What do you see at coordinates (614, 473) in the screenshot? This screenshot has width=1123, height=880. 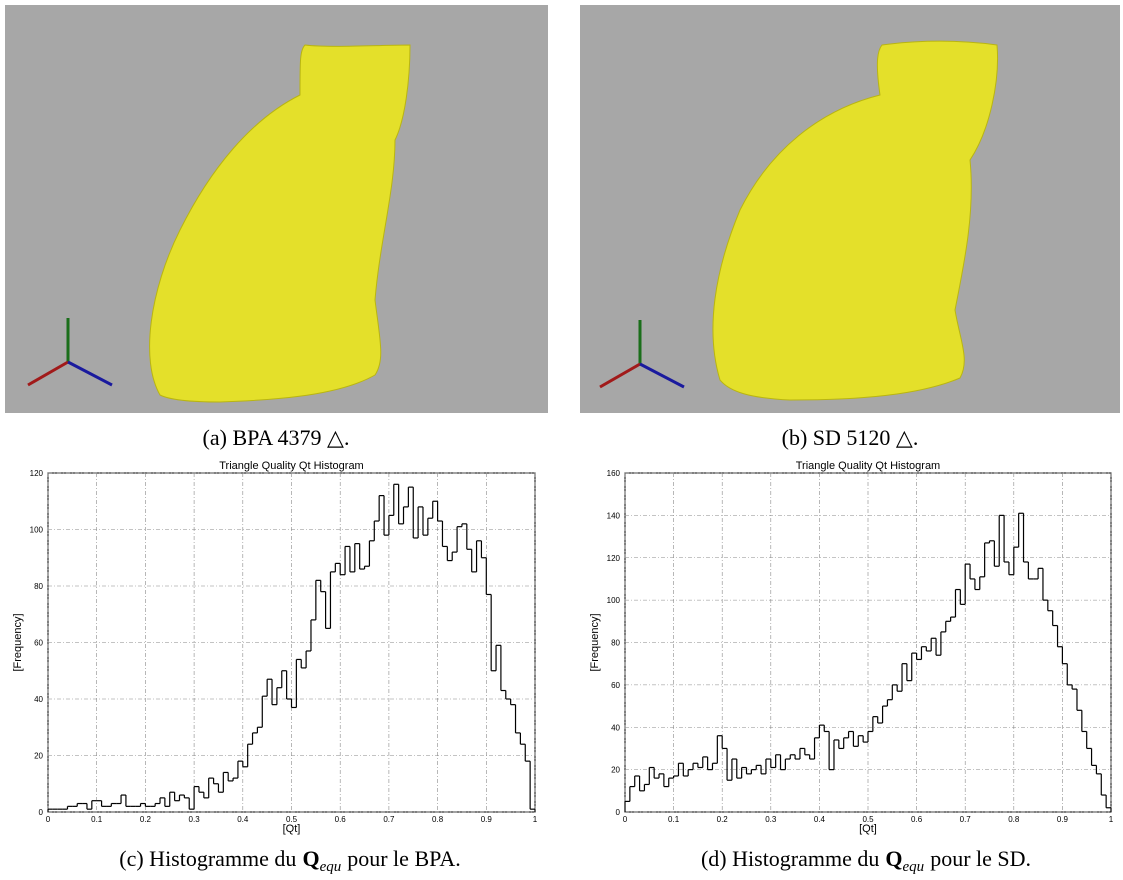 I see `y-tick-label: 160` at bounding box center [614, 473].